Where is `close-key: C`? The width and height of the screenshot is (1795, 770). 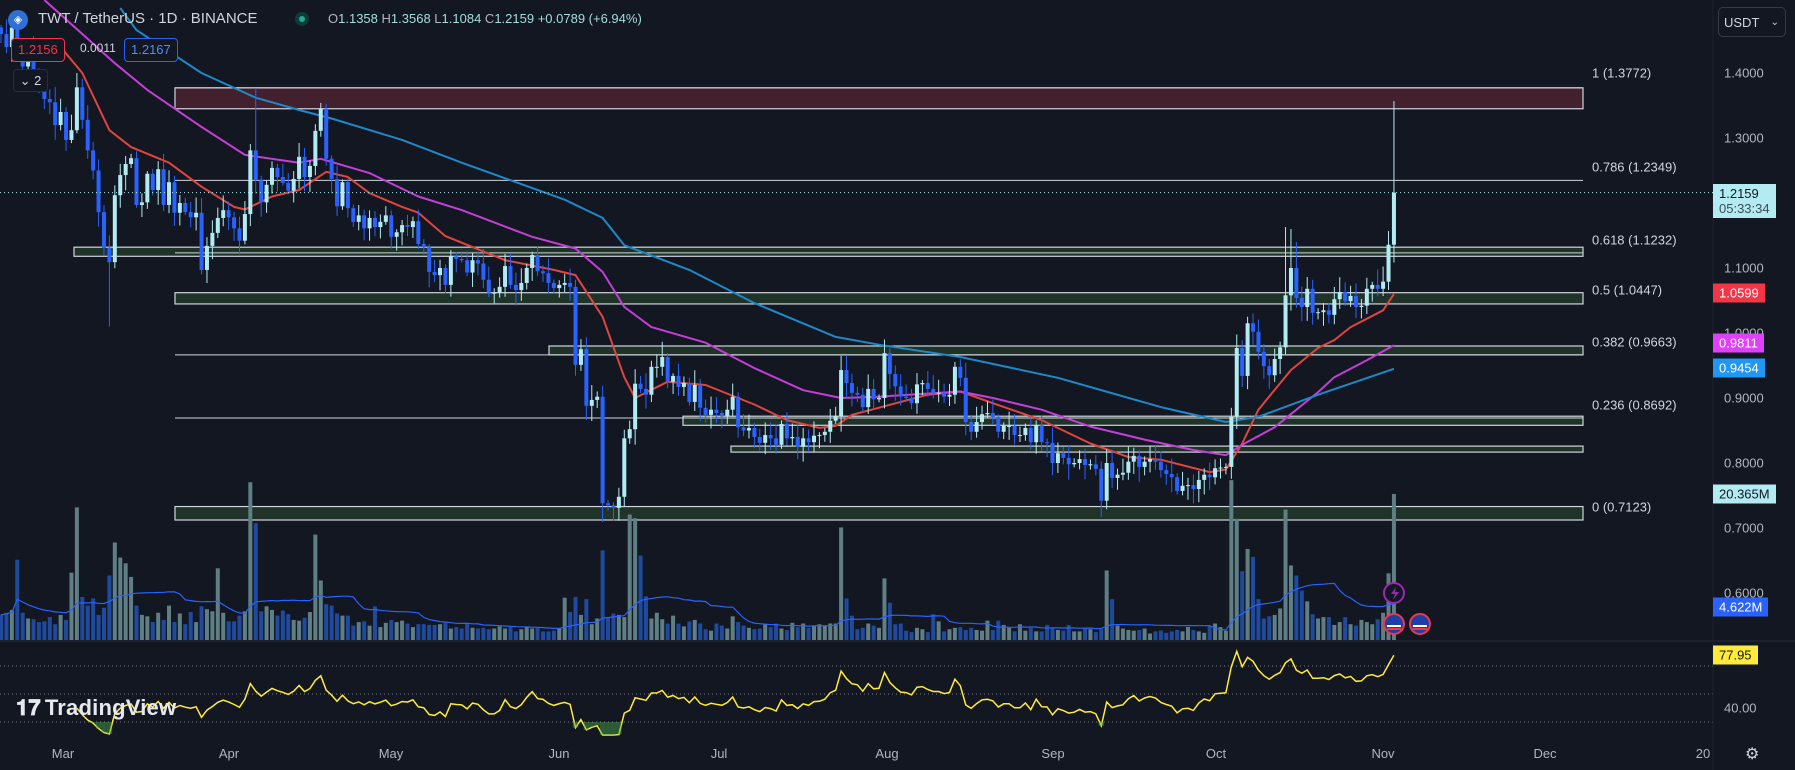 close-key: C is located at coordinates (489, 18).